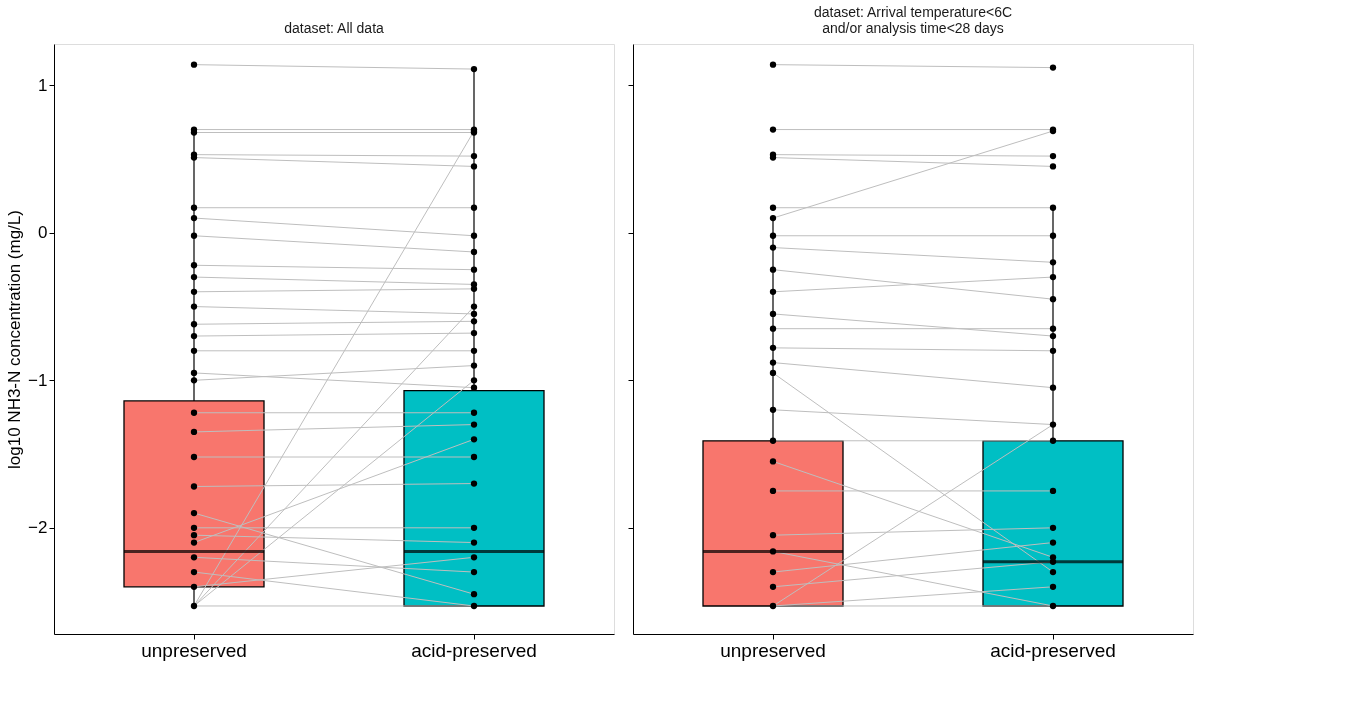 This screenshot has height=715, width=1355. I want to click on y-tick-label: 1, so click(43, 85).